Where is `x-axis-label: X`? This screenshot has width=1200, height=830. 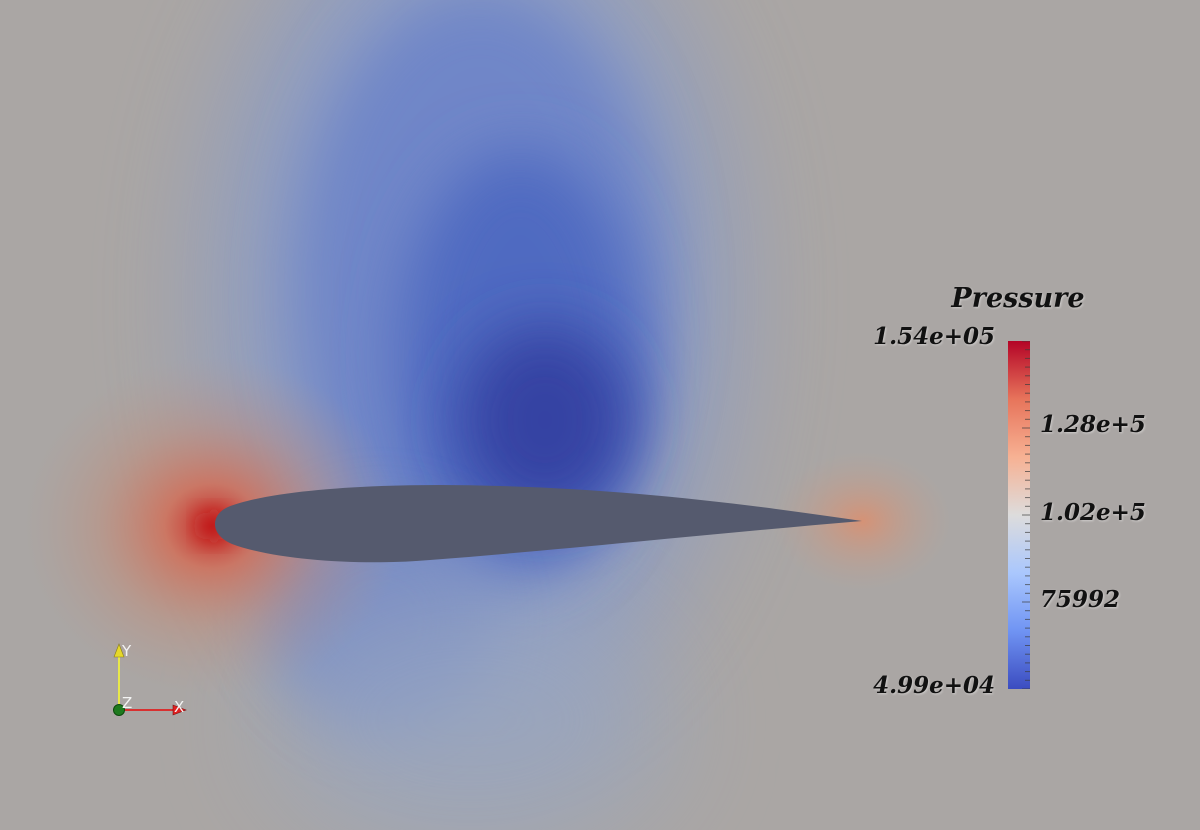
x-axis-label: X is located at coordinates (179, 707).